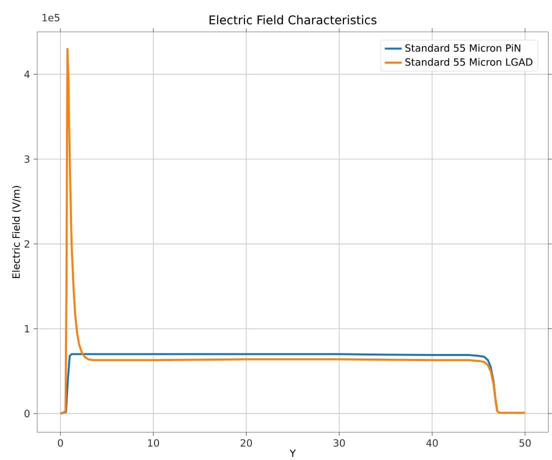 This screenshot has height=460, width=552. Describe the element at coordinates (468, 62) in the screenshot. I see `legend-label: Standard 55 Micron LGAD` at that location.